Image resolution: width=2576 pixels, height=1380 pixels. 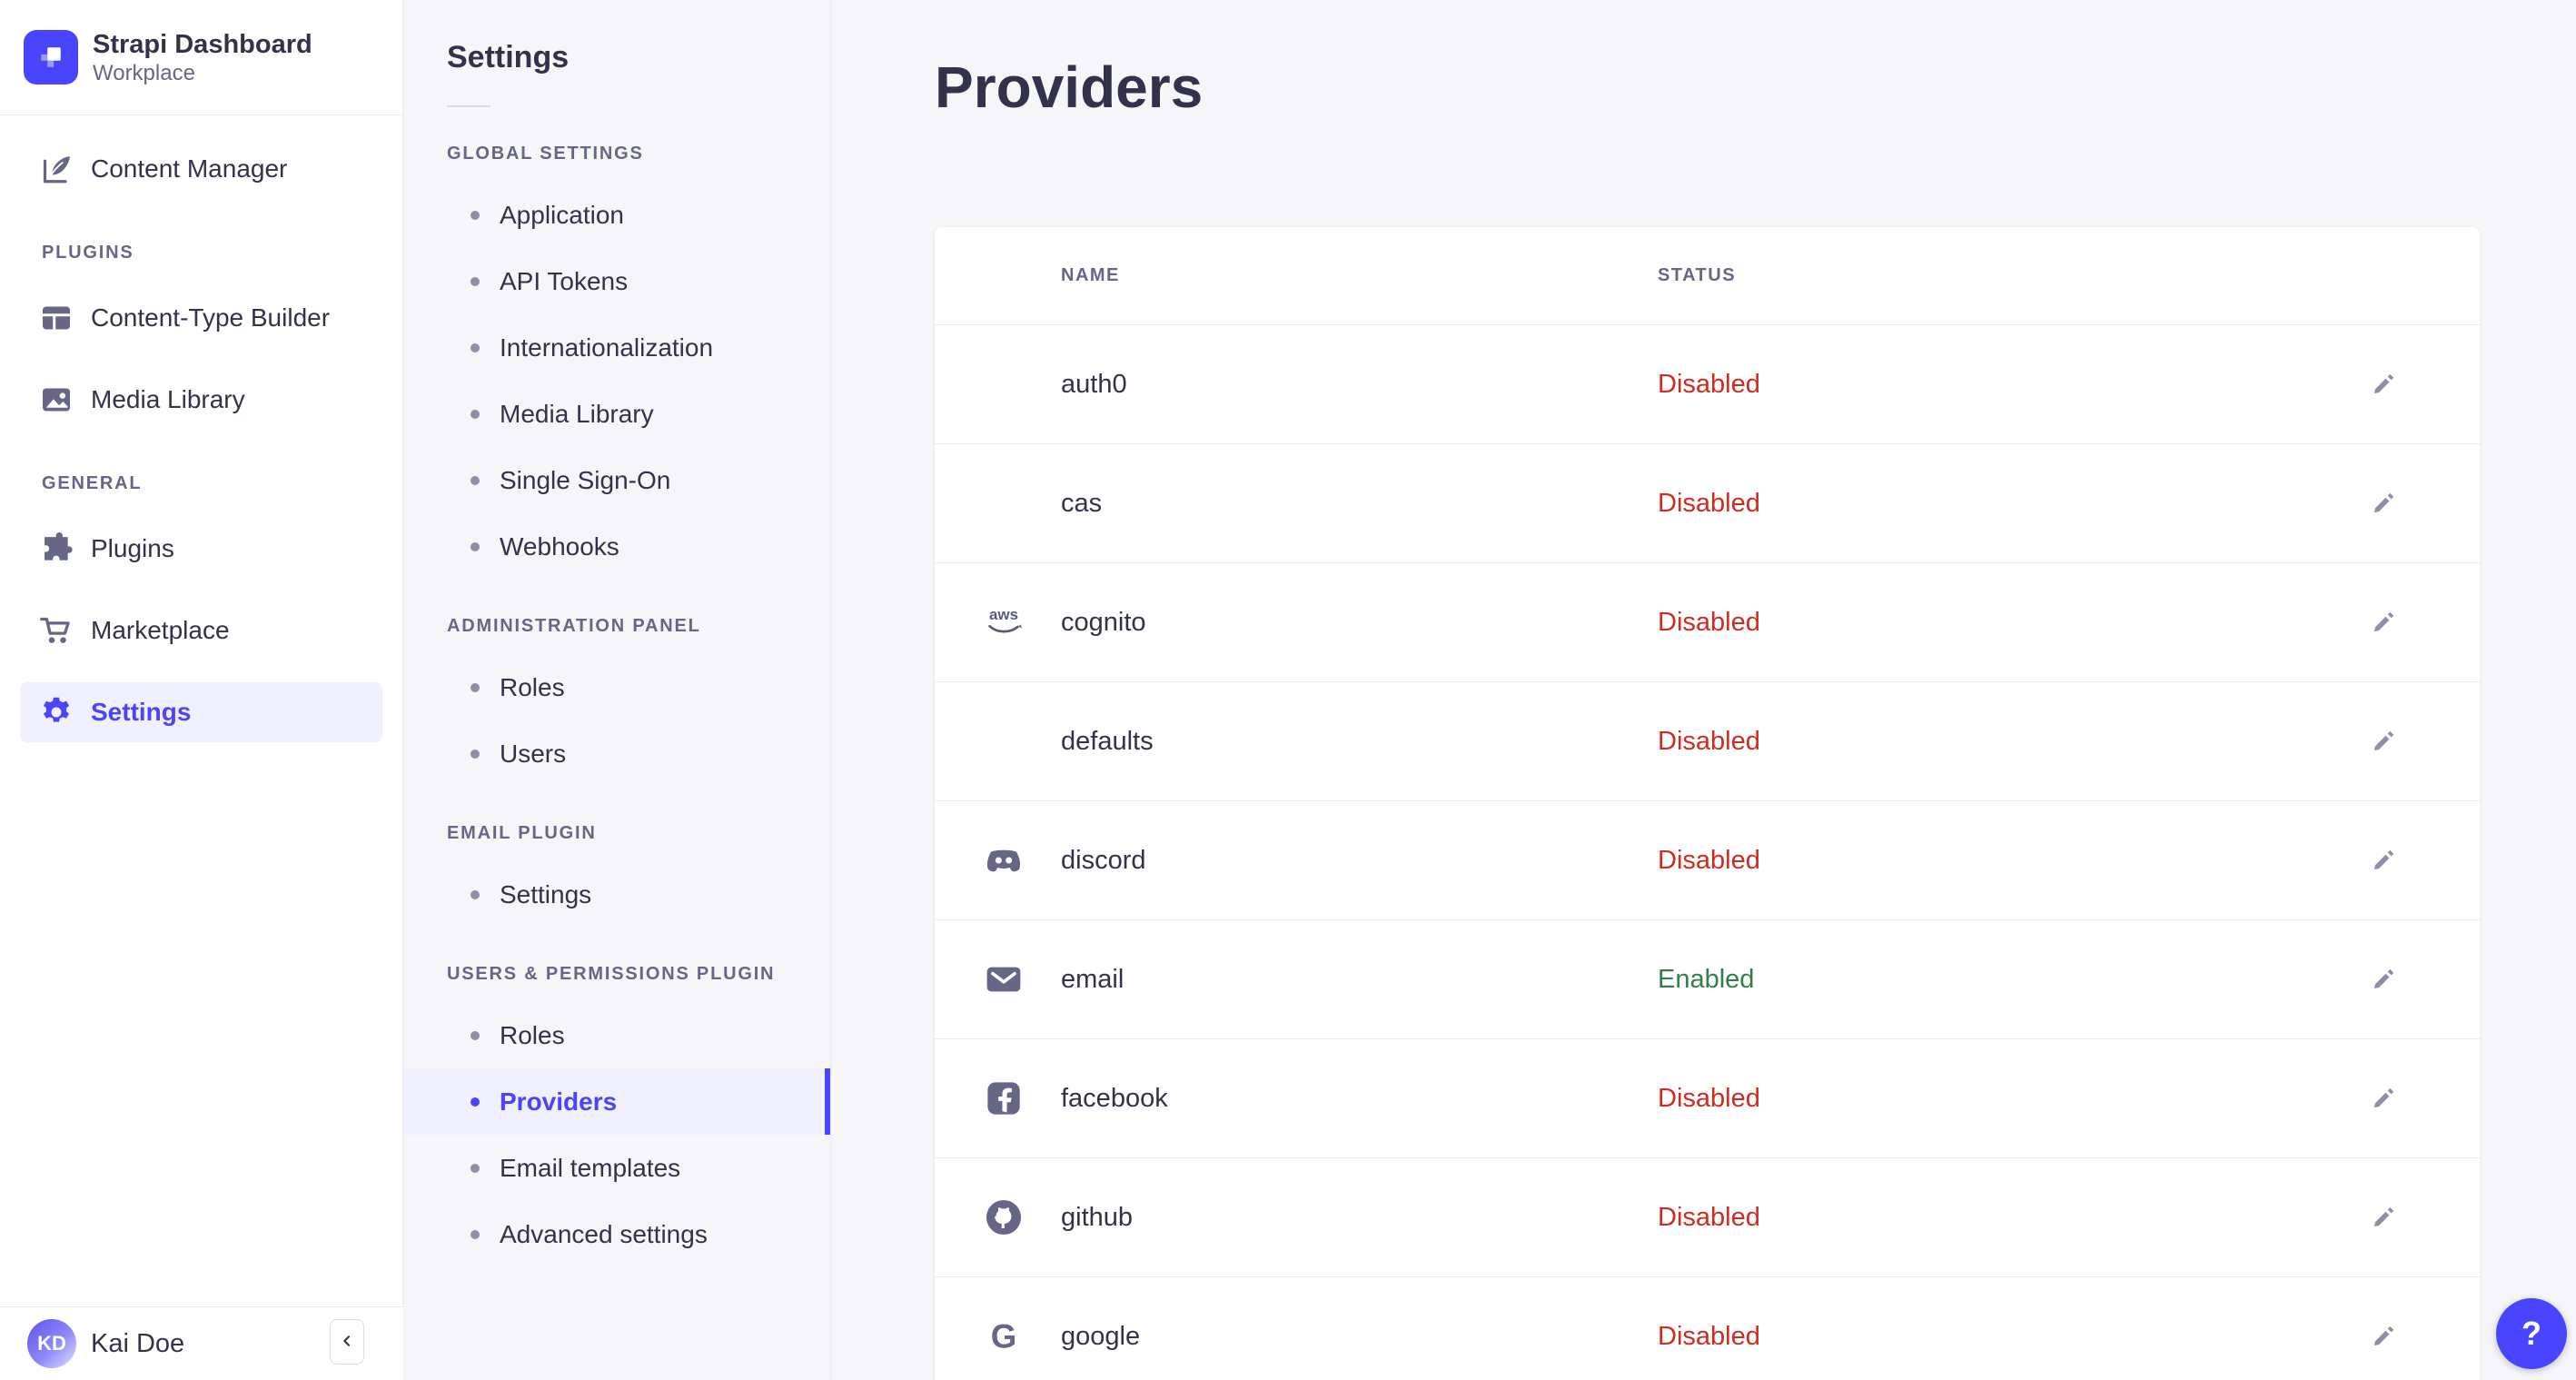 What do you see at coordinates (1004, 979) in the screenshot?
I see `envelope-icon` at bounding box center [1004, 979].